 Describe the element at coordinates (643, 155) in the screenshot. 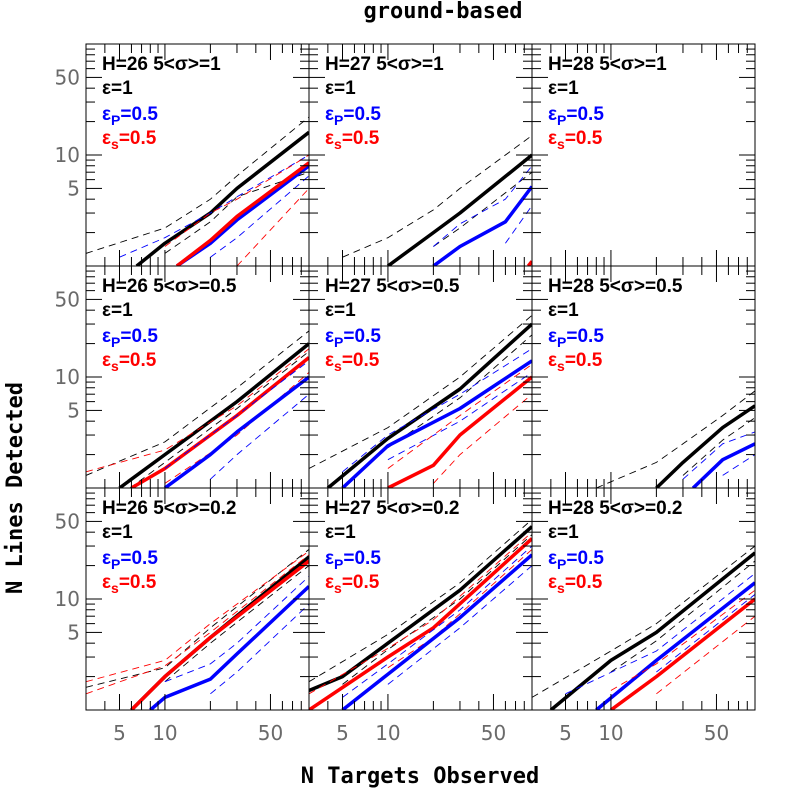

I see `panel-3: H=28 5<σ>=1ε=1εP=0.5εs=0.5` at that location.